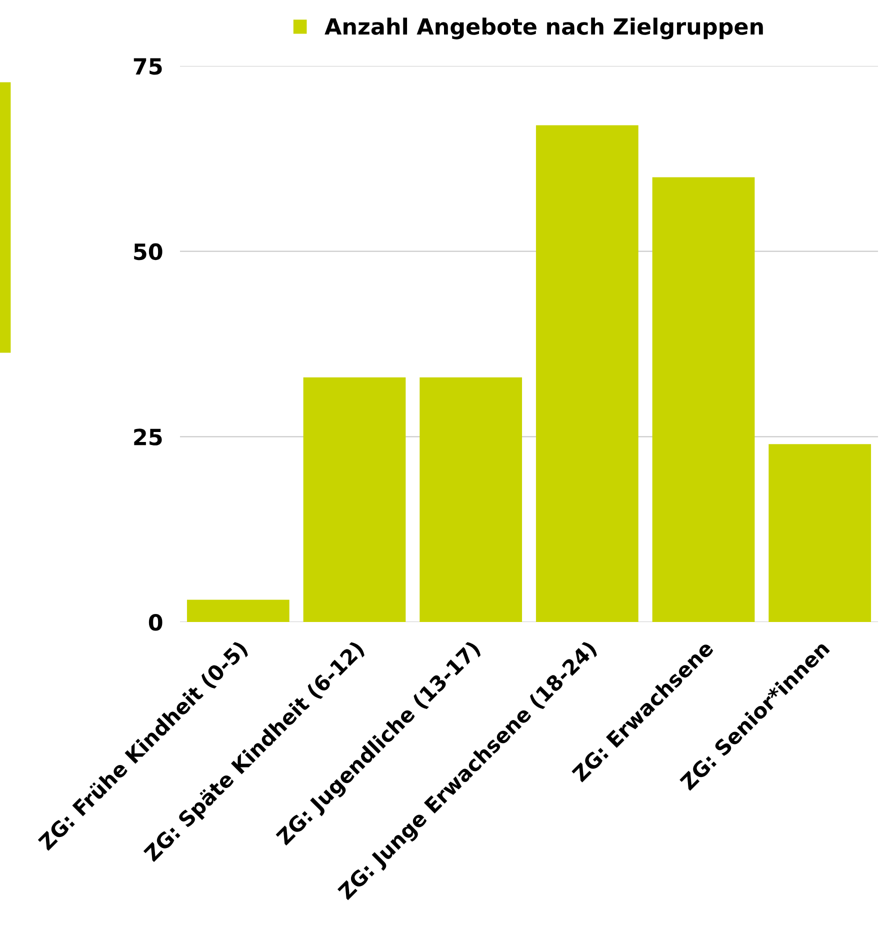 The width and height of the screenshot is (888, 945). Describe the element at coordinates (155, 622) in the screenshot. I see `y-tick-label: 0` at that location.